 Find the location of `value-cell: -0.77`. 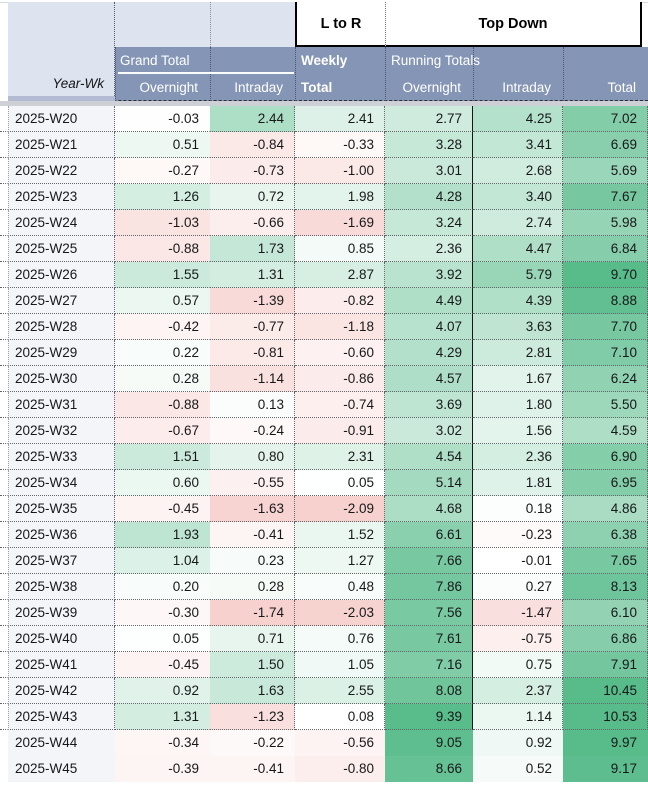

value-cell: -0.77 is located at coordinates (252, 327).